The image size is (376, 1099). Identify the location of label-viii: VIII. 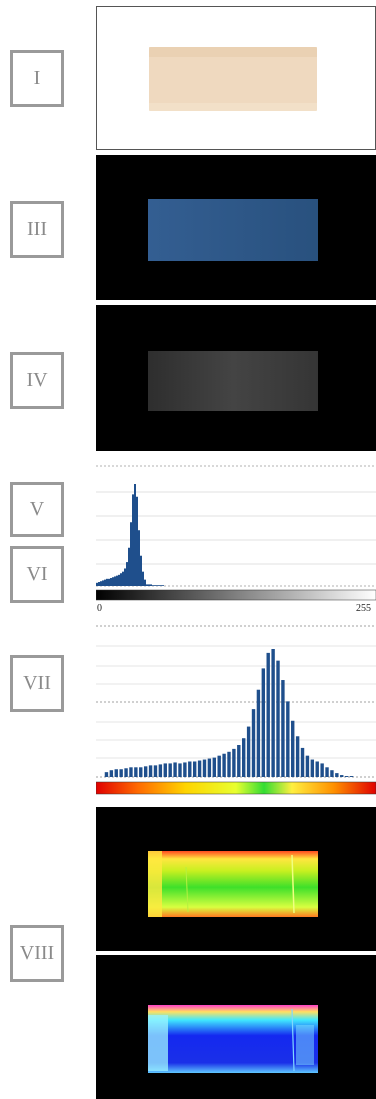
(37, 953).